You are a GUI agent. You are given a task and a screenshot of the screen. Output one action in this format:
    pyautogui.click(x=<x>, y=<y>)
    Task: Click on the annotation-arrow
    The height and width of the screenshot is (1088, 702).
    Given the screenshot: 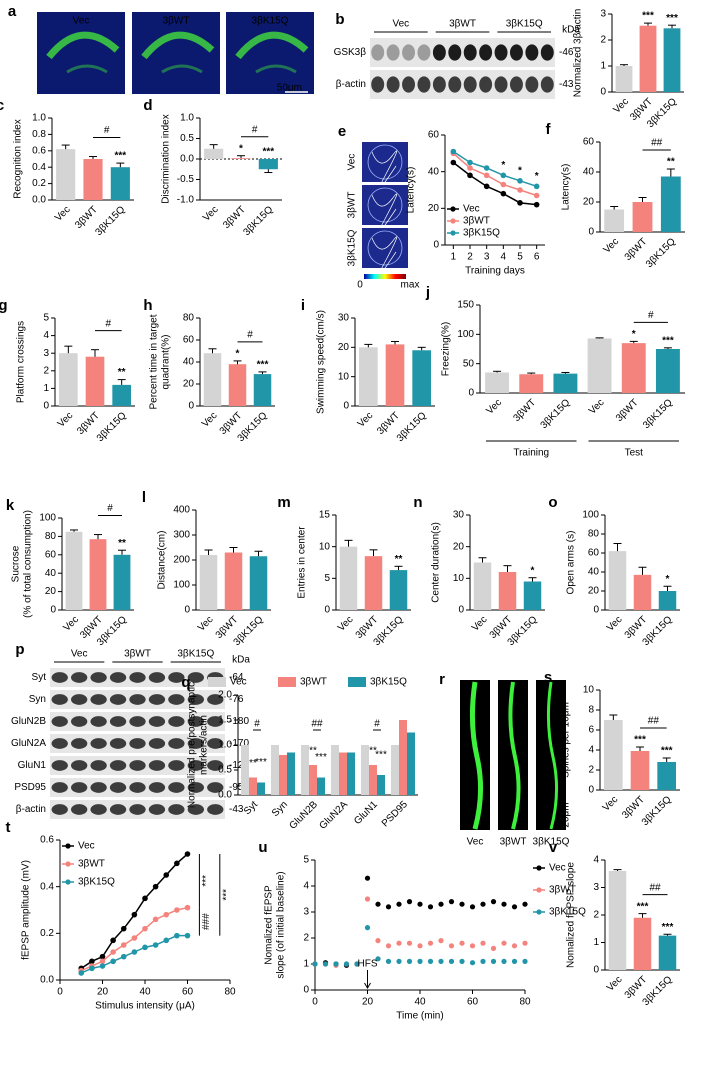 What is the action you would take?
    pyautogui.click(x=367, y=979)
    